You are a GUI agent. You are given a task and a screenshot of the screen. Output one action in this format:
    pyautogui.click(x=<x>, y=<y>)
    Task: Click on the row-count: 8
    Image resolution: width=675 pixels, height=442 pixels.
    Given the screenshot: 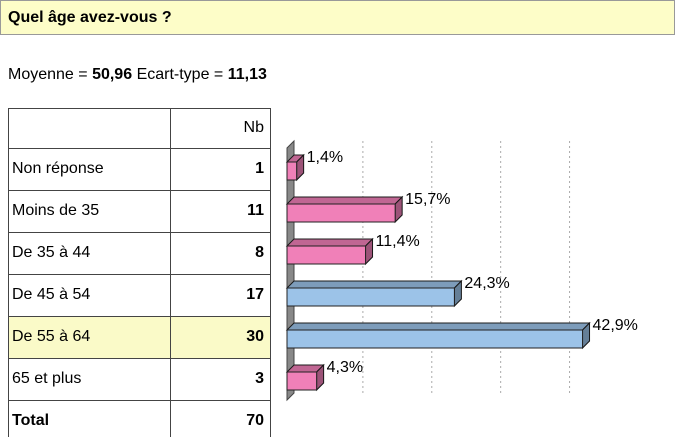 What is the action you would take?
    pyautogui.click(x=259, y=252)
    